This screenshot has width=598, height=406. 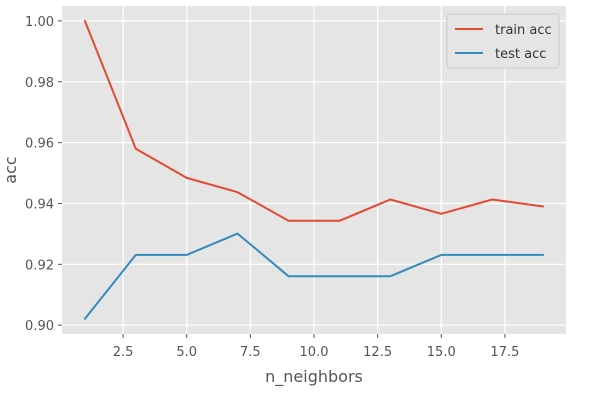 I want to click on legend: train acc test acc, so click(x=503, y=41).